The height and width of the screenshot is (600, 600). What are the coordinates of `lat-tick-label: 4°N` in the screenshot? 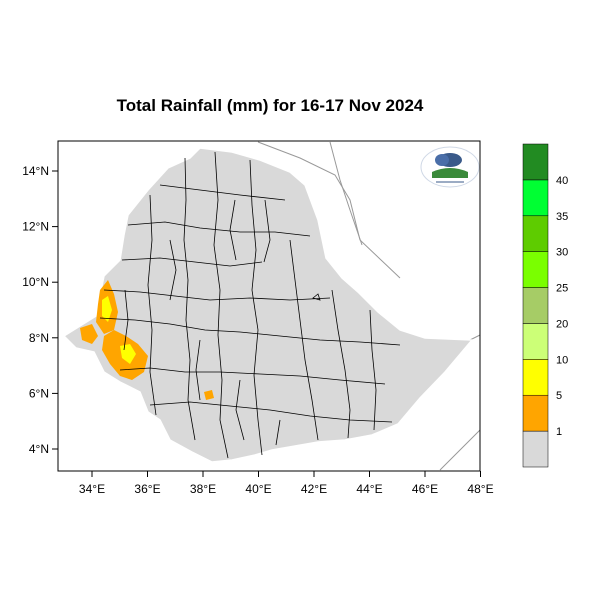 It's located at (39, 449).